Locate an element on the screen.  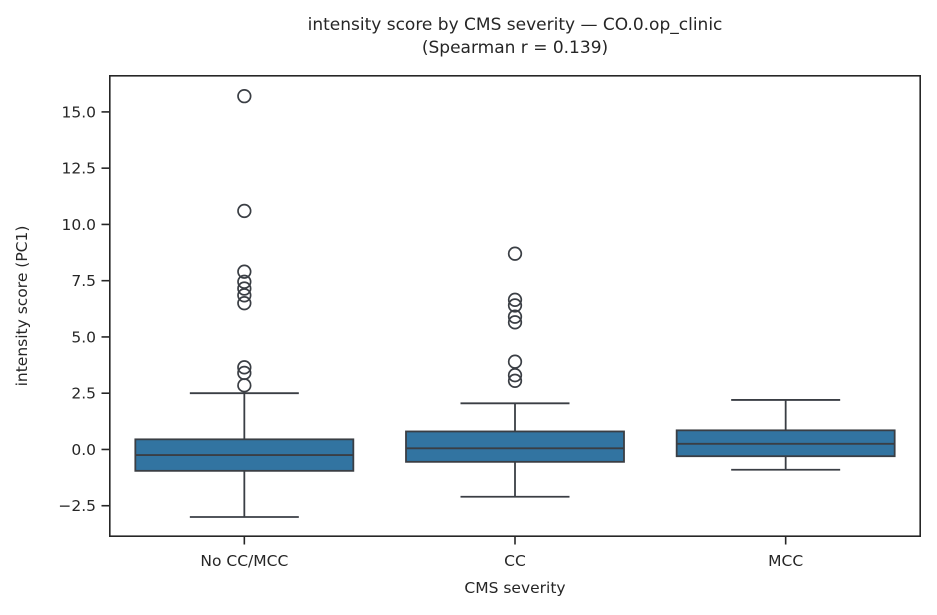
chart-title-line2: (Spearman r = 0.139) is located at coordinates (515, 48).